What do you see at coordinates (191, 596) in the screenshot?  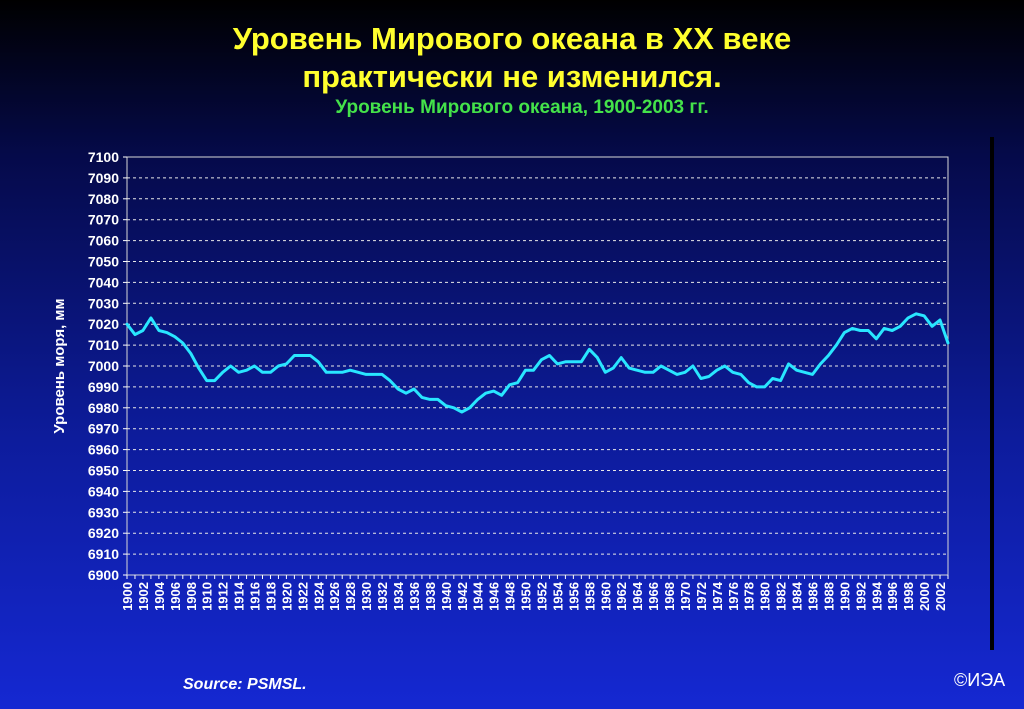 I see `x-tick-label: 1908` at bounding box center [191, 596].